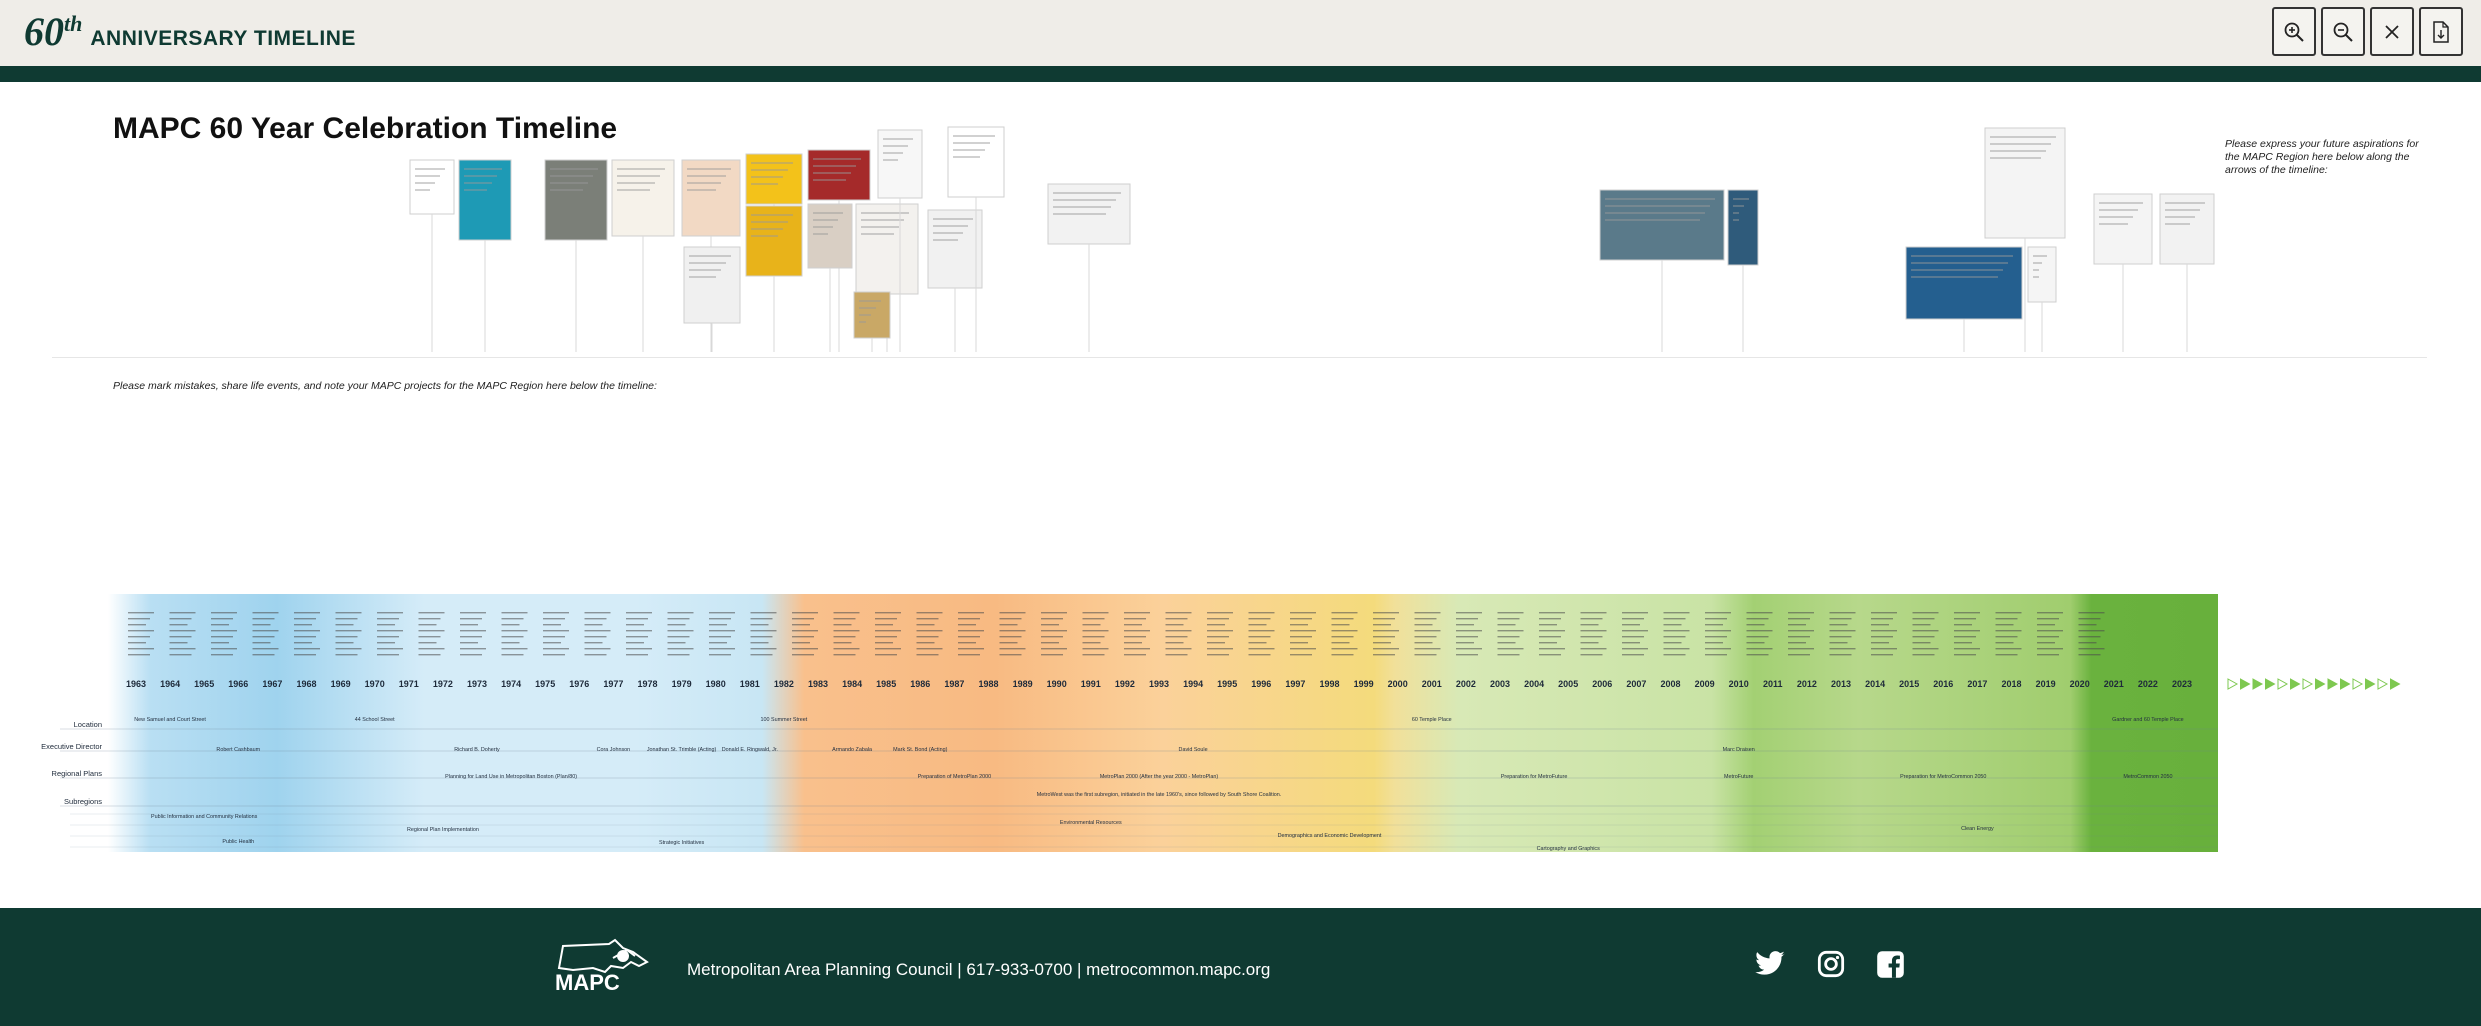  I want to click on year-tick-label: 1970, so click(375, 684).